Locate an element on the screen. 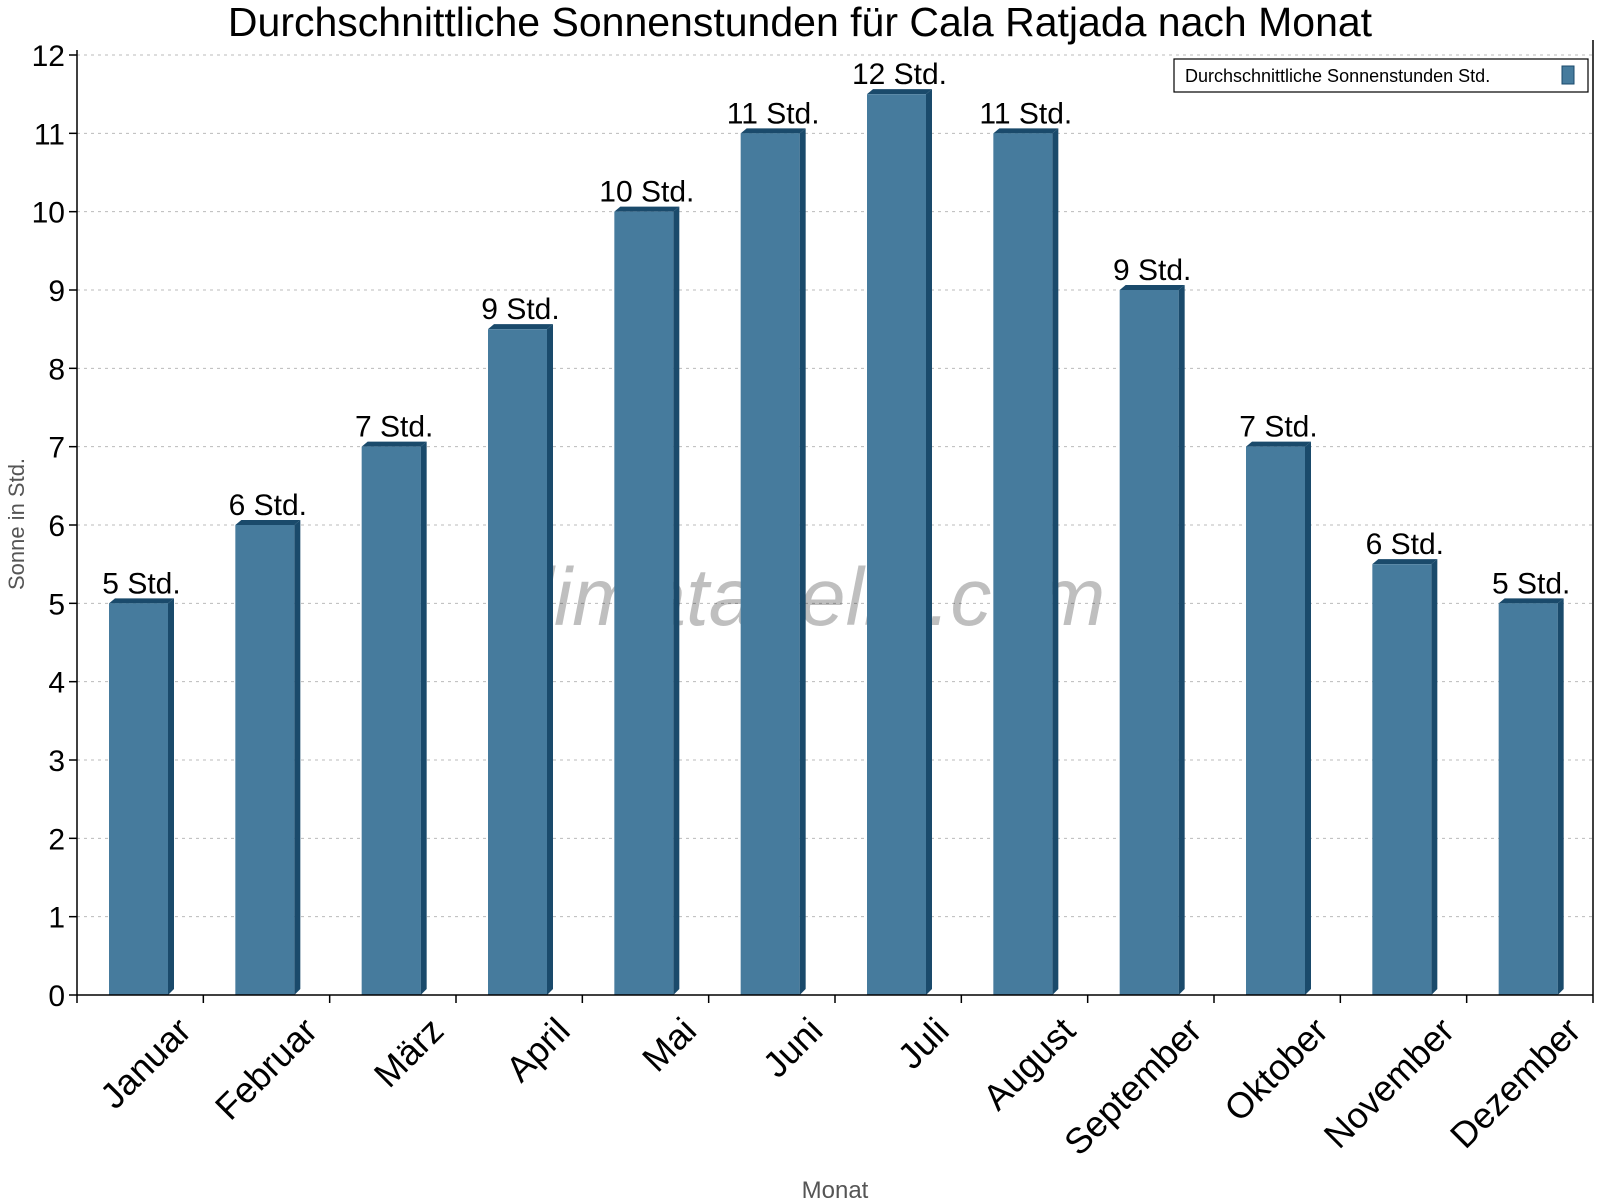 The image size is (1600, 1200). legend-box is located at coordinates (1381, 75).